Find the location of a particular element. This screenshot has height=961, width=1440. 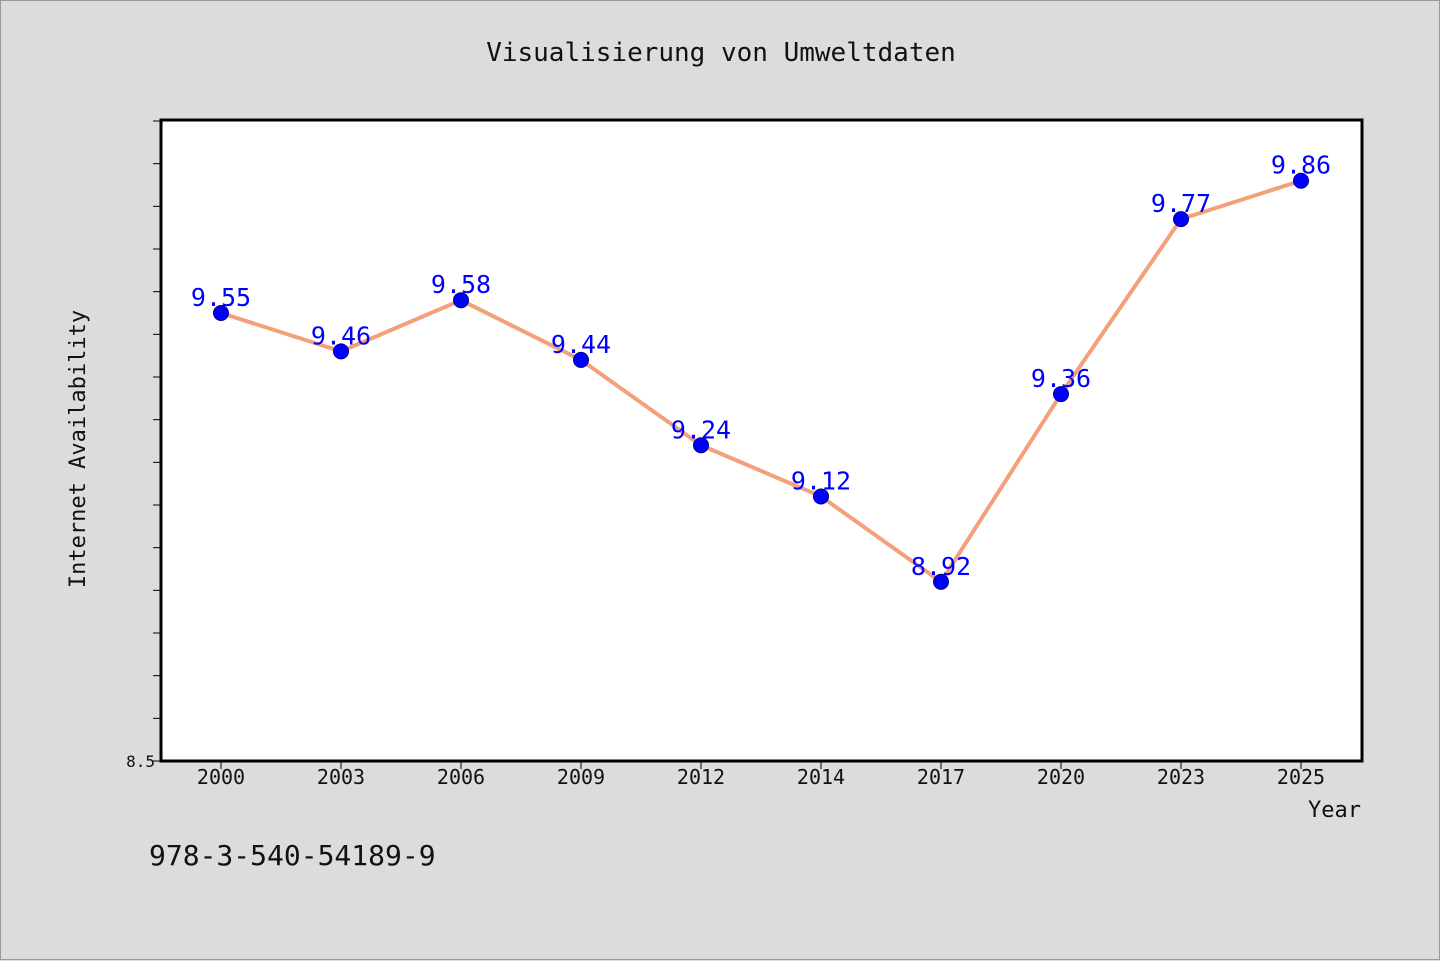

data-label: 9.36 is located at coordinates (1061, 378).